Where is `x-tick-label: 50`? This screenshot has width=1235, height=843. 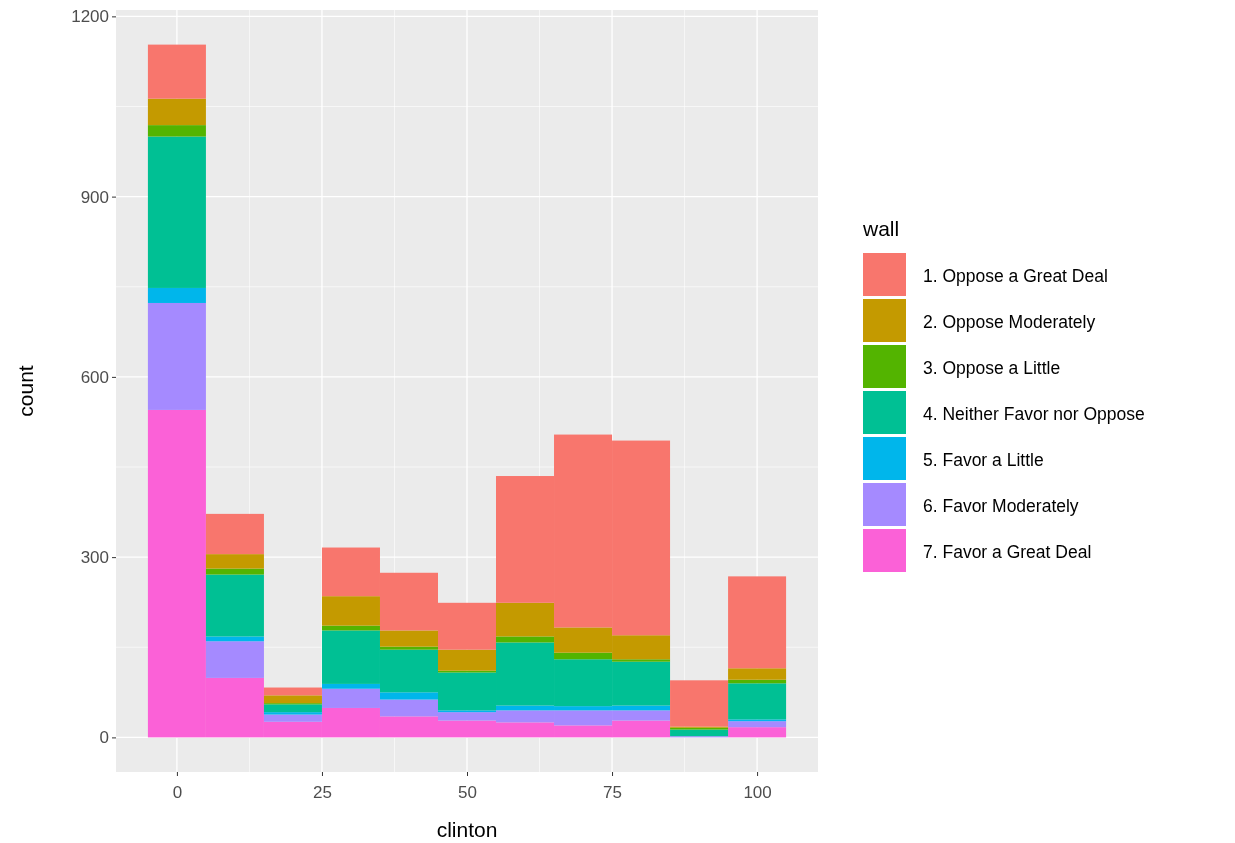
x-tick-label: 50 is located at coordinates (467, 792).